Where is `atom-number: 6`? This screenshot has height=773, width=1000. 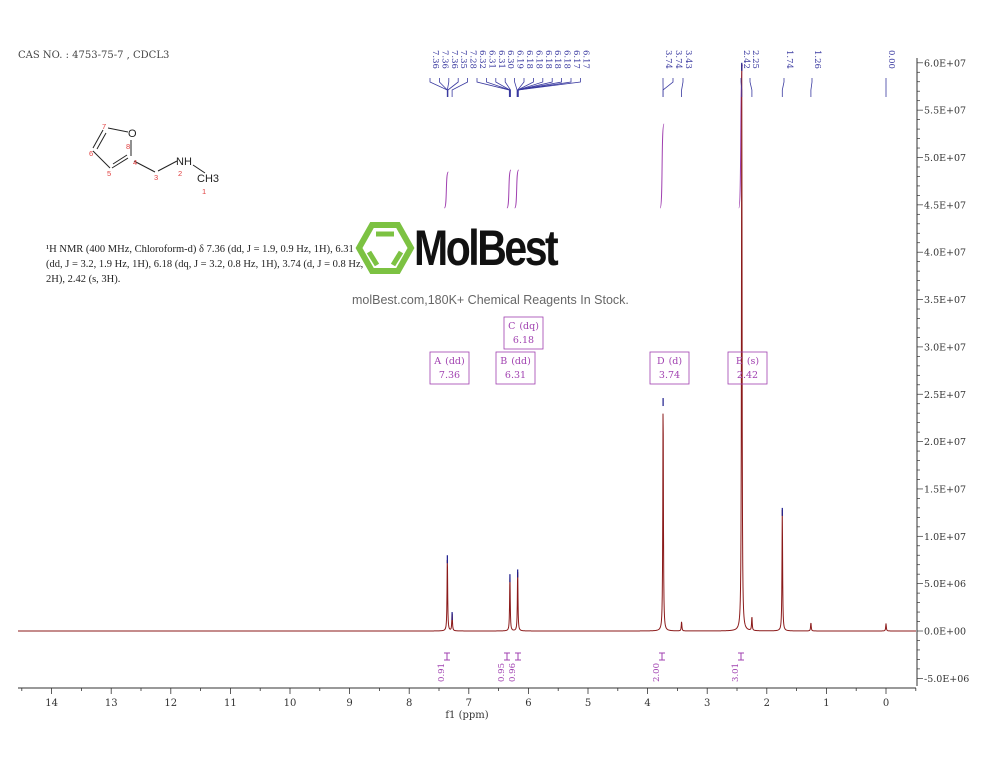 atom-number: 6 is located at coordinates (91, 153).